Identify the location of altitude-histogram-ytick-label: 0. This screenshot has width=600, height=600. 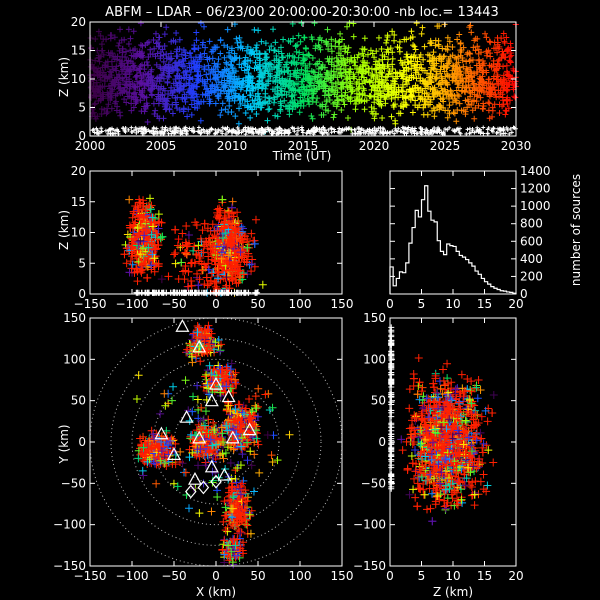
(524, 294).